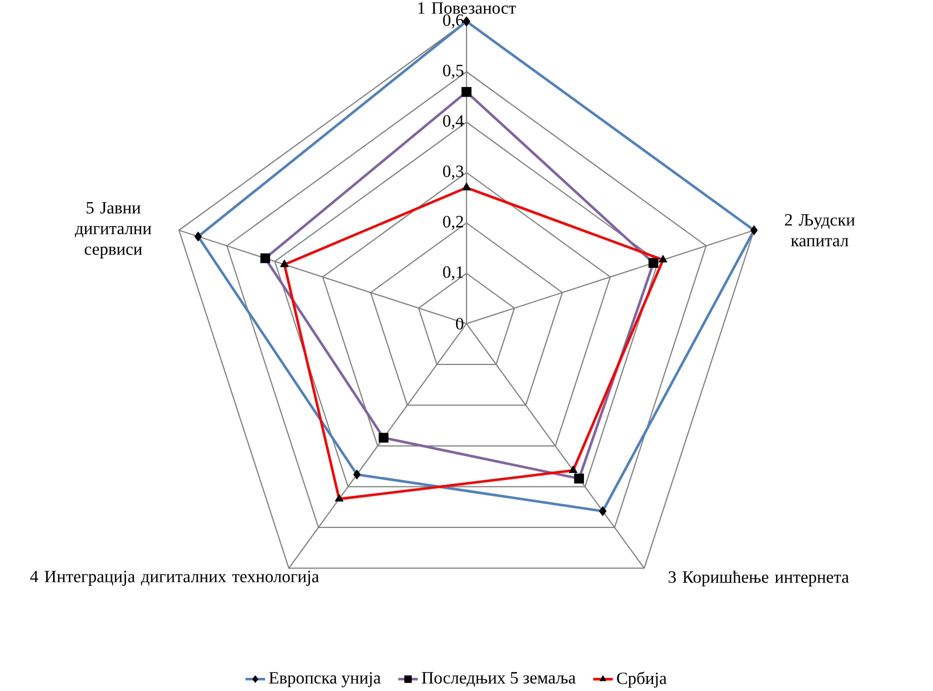  What do you see at coordinates (453, 71) in the screenshot?
I see `y-tick-label: 0,5` at bounding box center [453, 71].